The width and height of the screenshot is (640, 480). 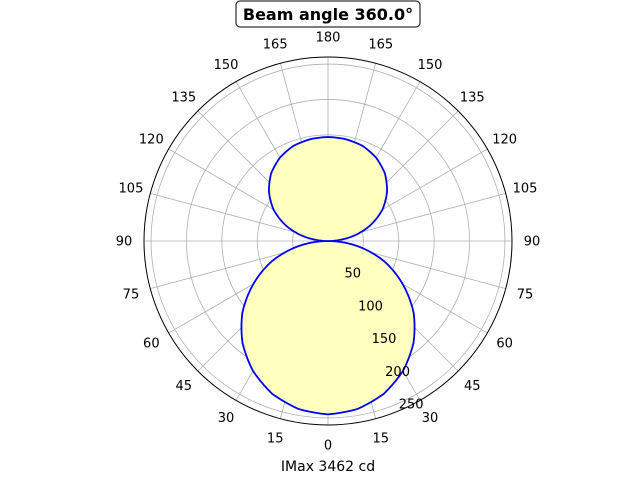 What do you see at coordinates (353, 274) in the screenshot?
I see `radial-tick-label: 50` at bounding box center [353, 274].